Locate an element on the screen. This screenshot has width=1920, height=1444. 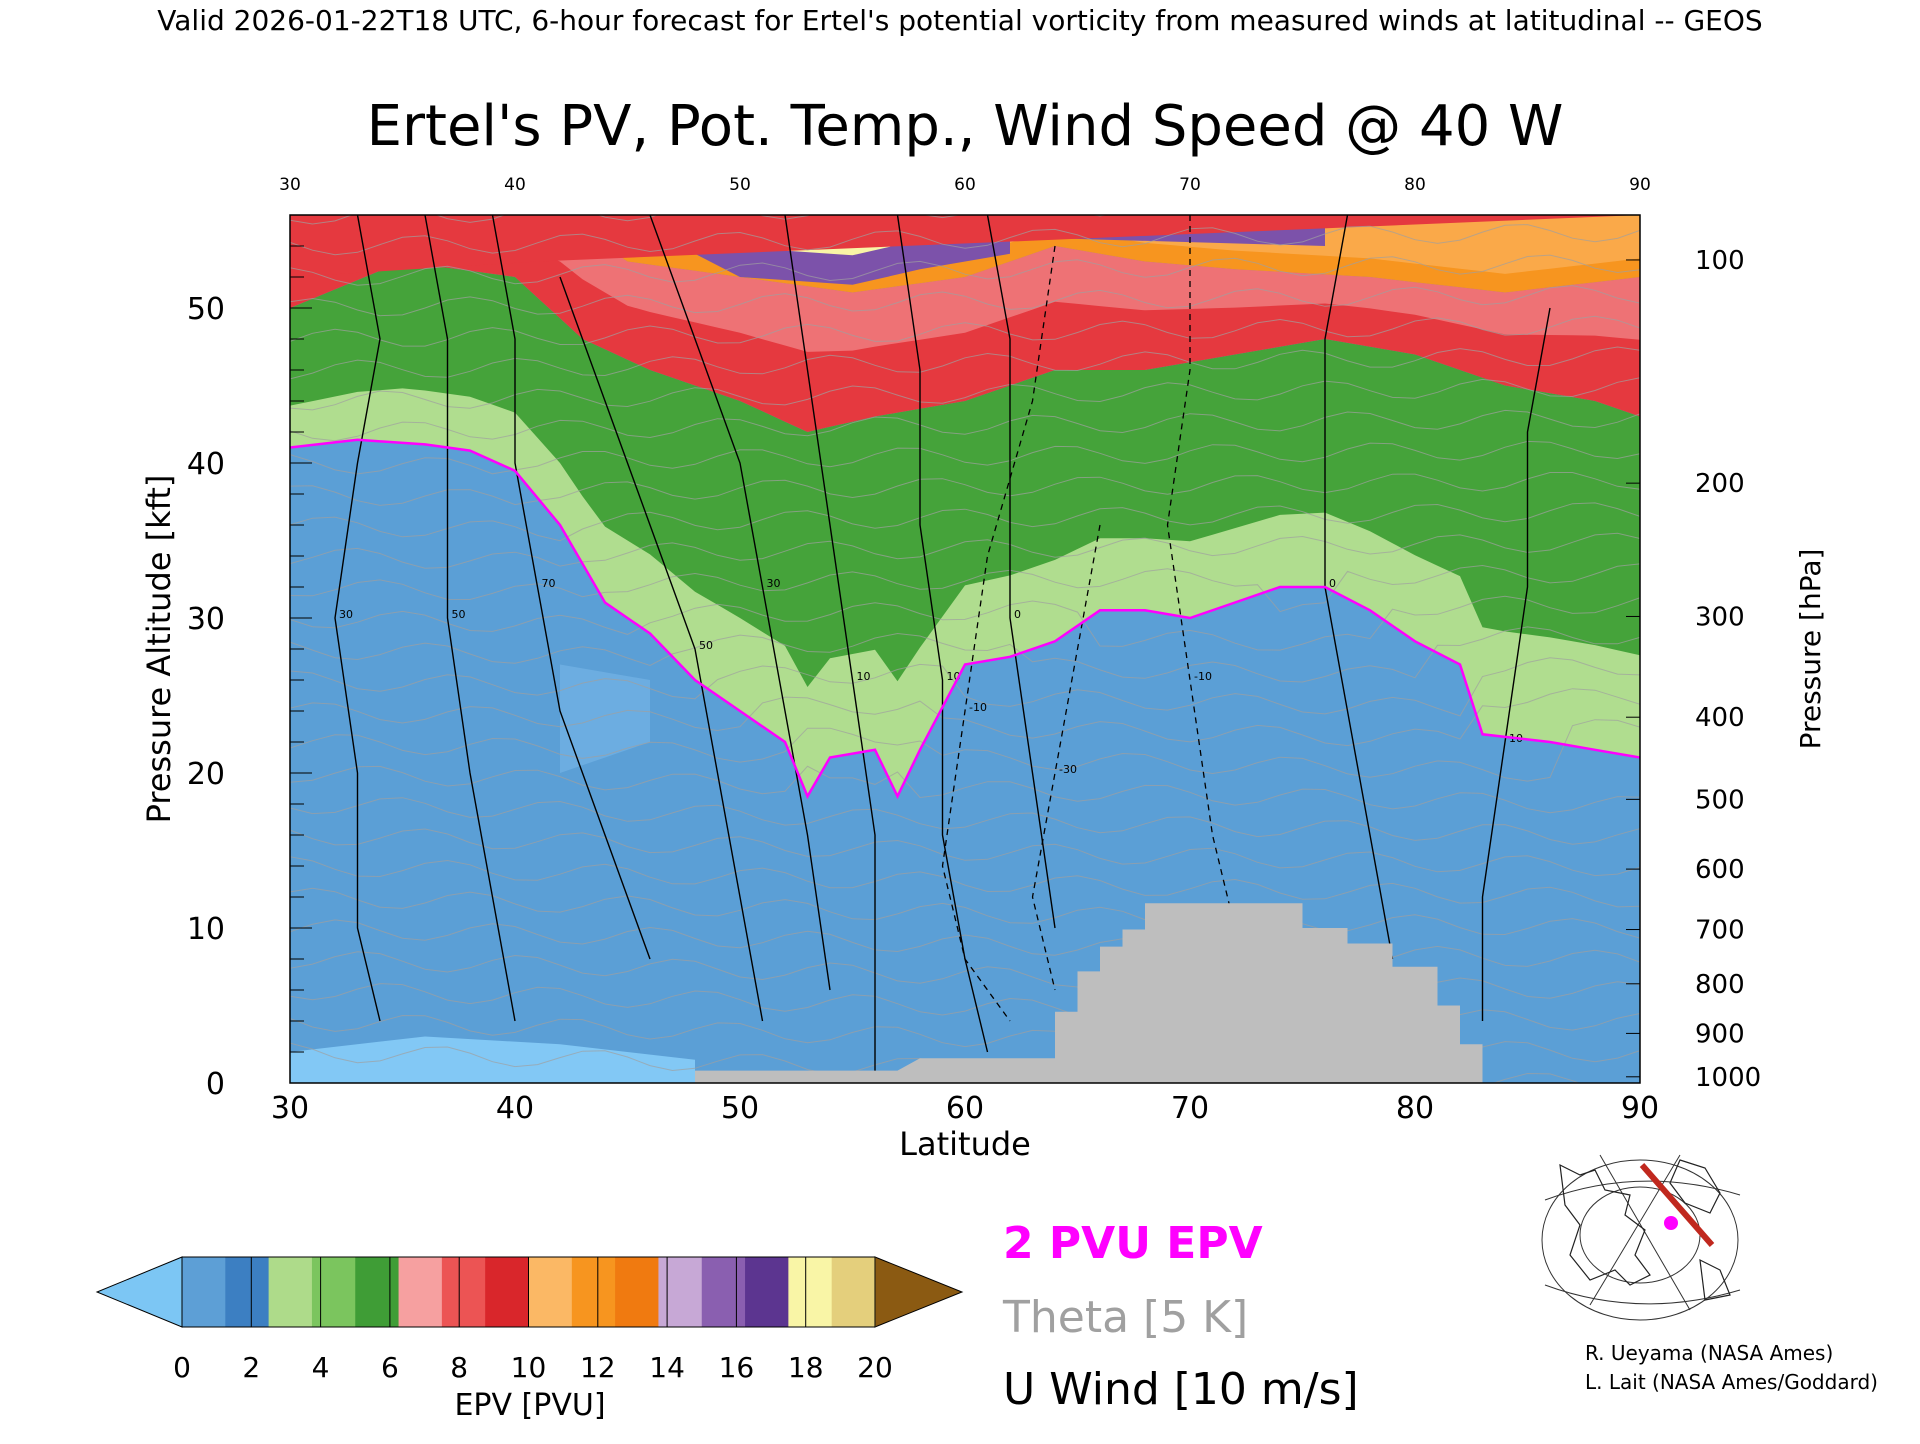
x-tick-label: 50 is located at coordinates (740, 1108).